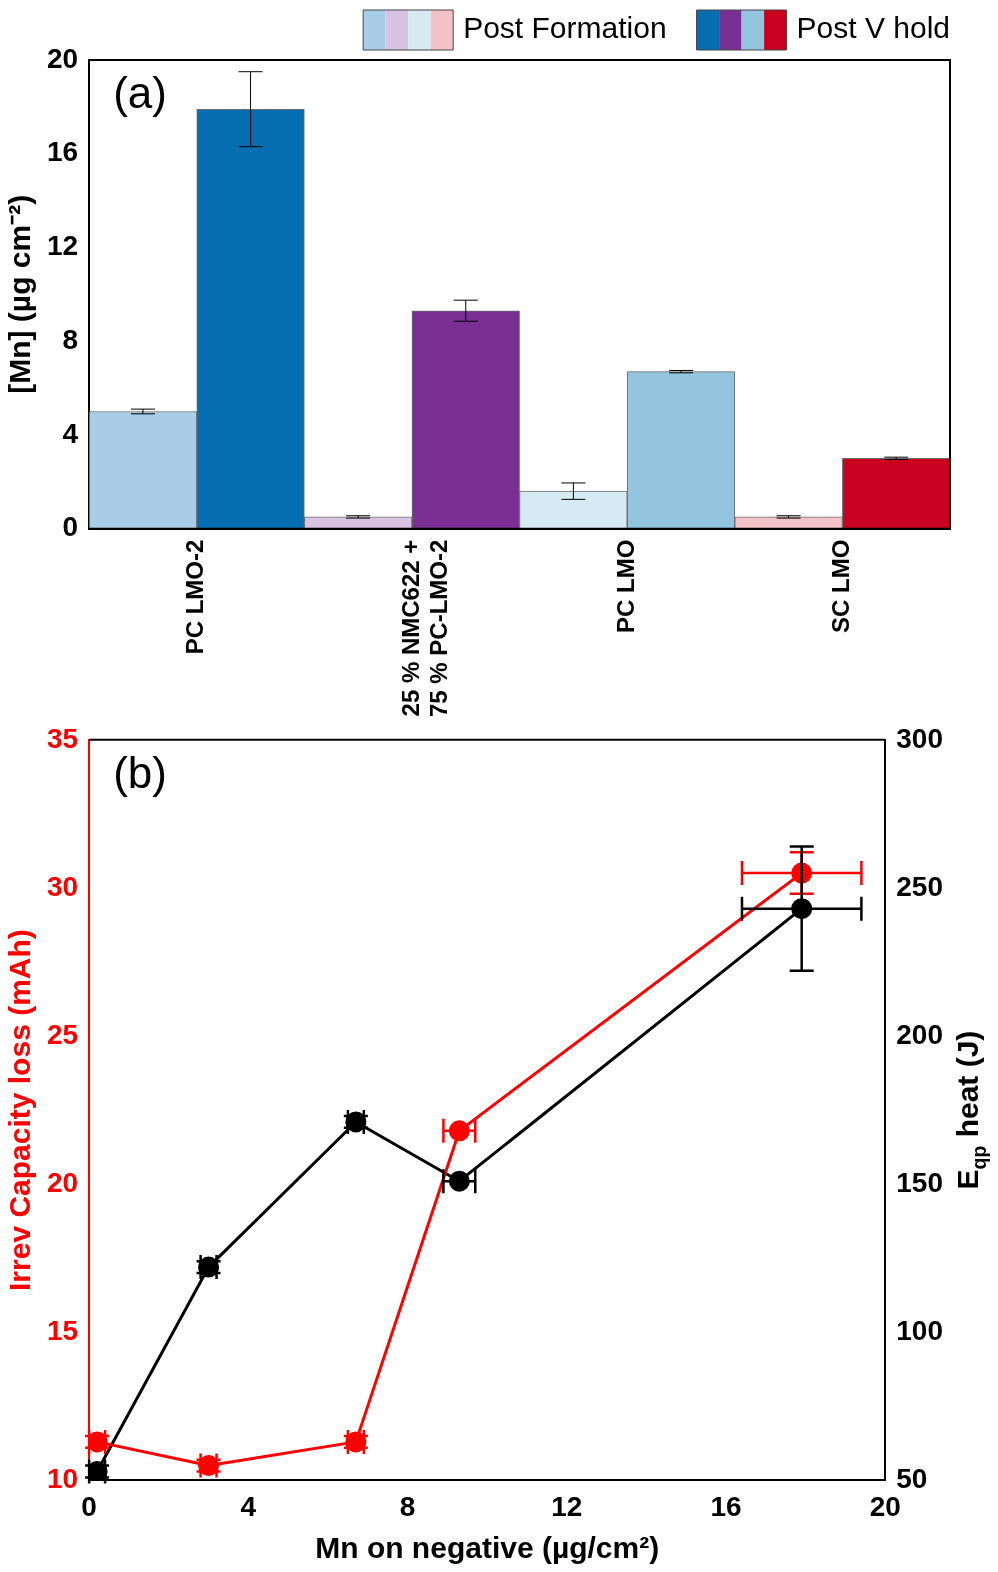 The image size is (998, 1572). I want to click on y-tick-label: 15, so click(62, 1330).